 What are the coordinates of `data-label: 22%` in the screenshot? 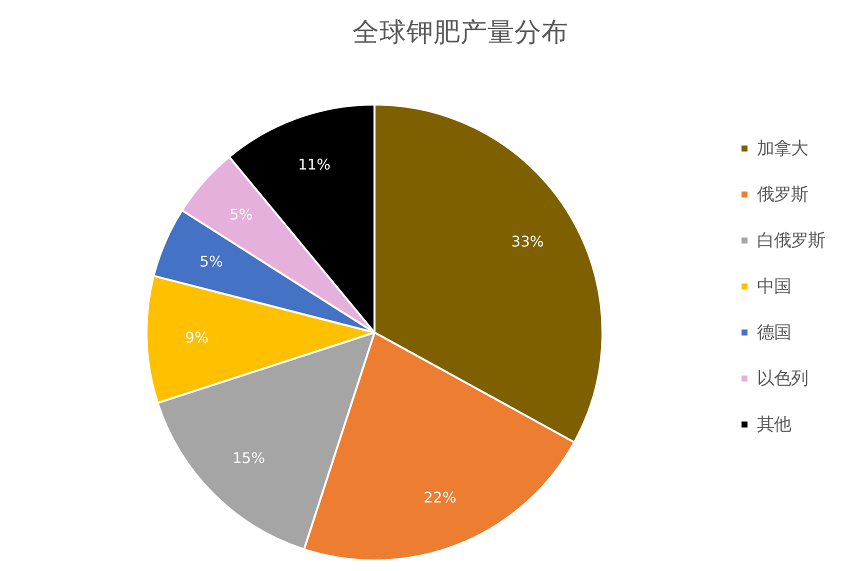 It's located at (440, 497).